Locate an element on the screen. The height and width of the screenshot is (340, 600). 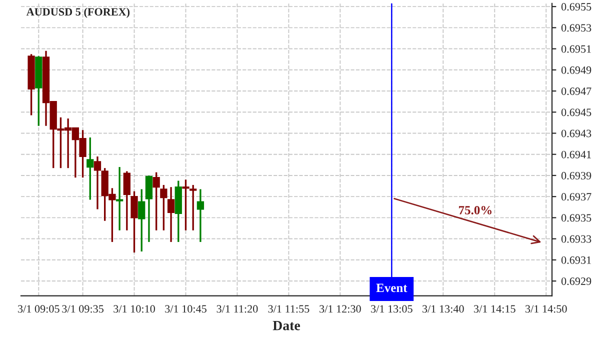
x-tick-label: 3/1 13:05 is located at coordinates (391, 309).